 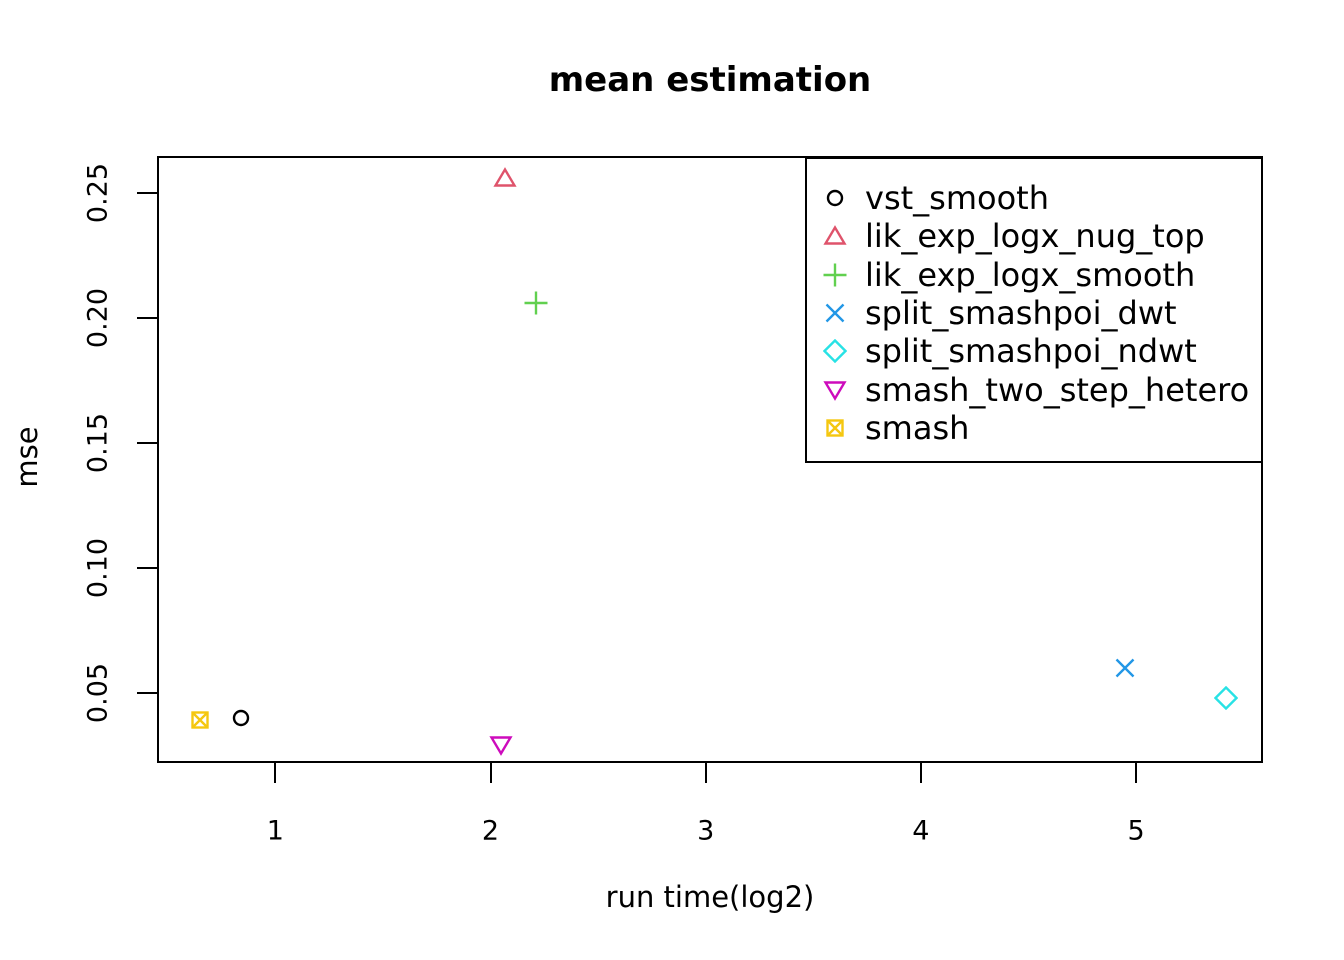 I want to click on data-point-smash_two_step_hetero, so click(x=501, y=745).